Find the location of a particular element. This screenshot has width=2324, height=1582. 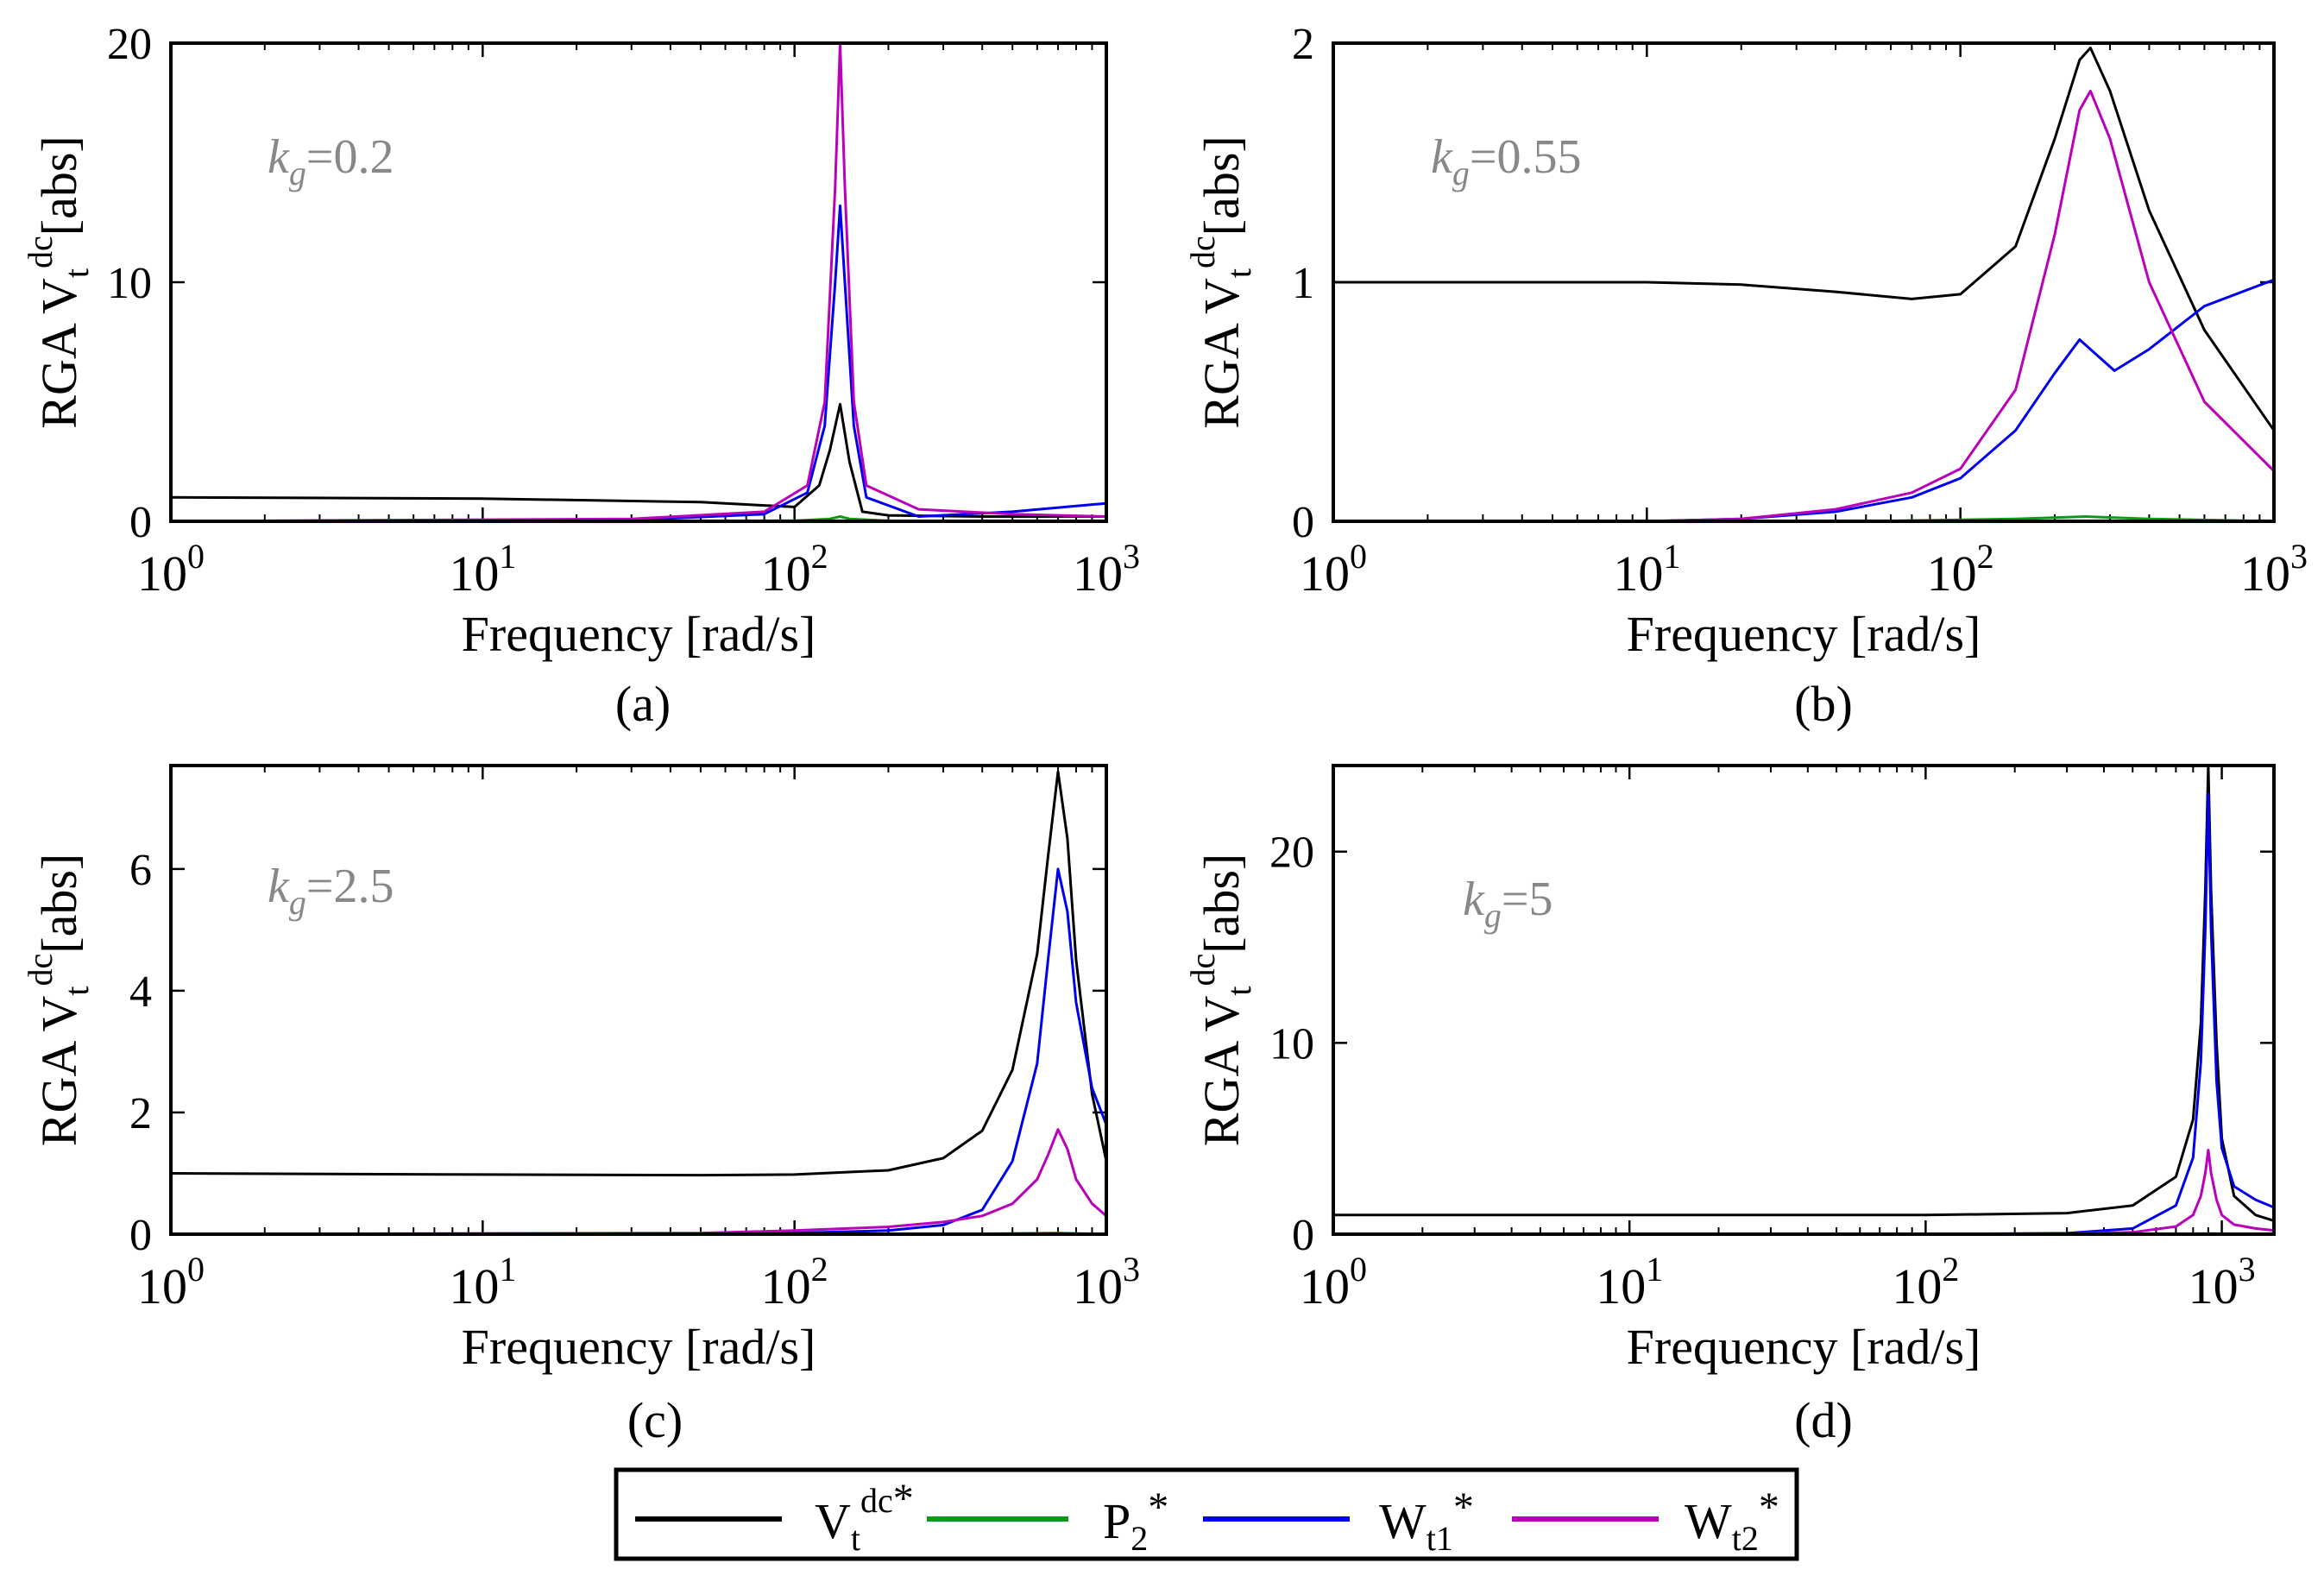

legend-item: Wt2* is located at coordinates (1645, 1521).